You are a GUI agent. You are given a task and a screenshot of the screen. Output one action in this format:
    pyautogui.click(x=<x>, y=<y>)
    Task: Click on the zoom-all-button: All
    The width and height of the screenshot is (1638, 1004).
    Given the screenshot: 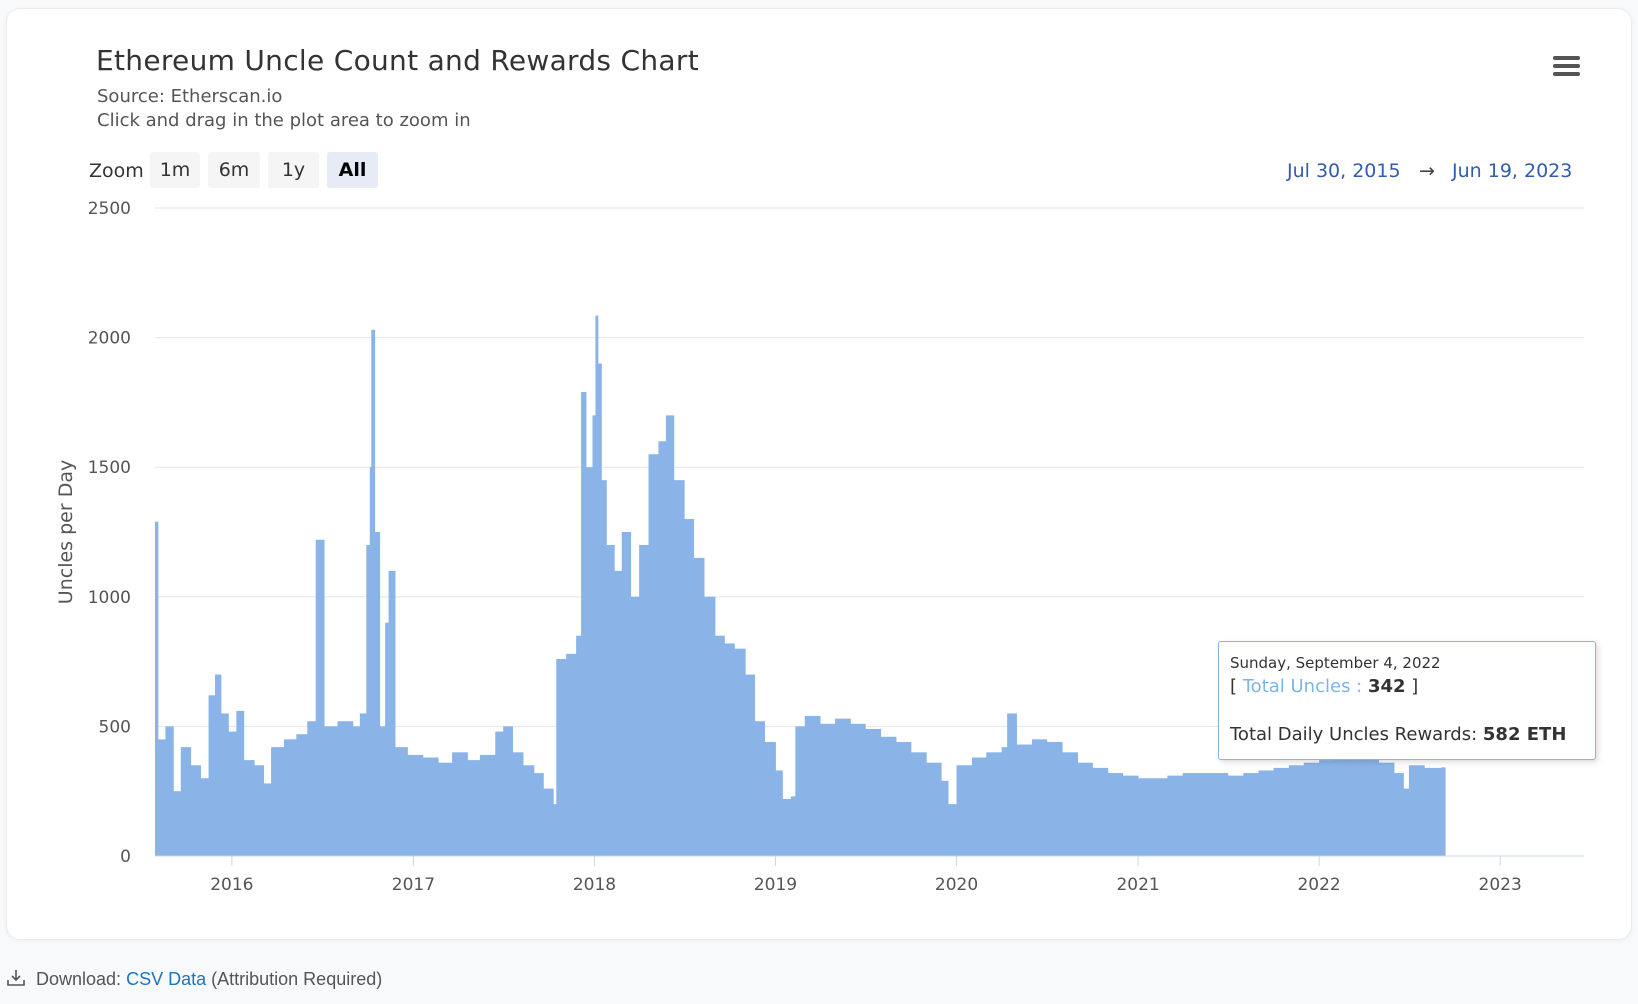 What is the action you would take?
    pyautogui.click(x=352, y=170)
    